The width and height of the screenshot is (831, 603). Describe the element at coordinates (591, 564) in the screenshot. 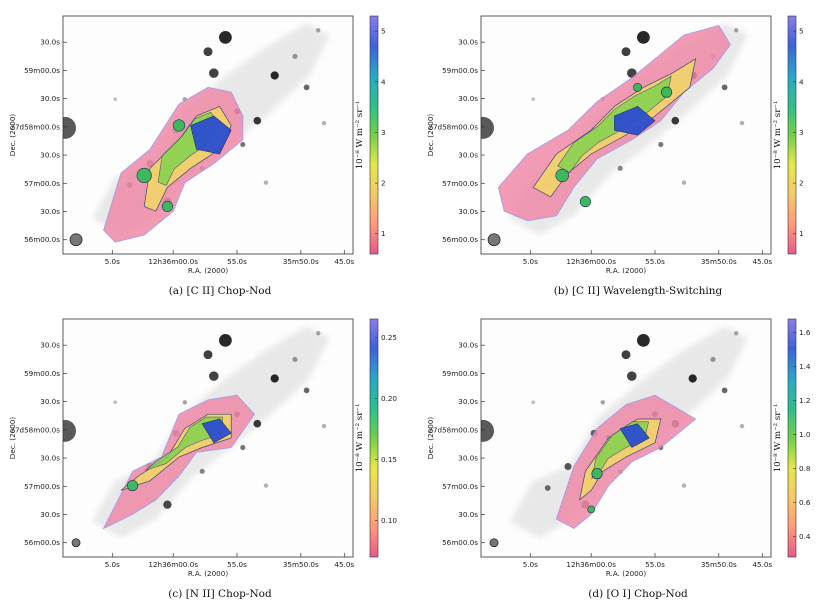

I see `x-tick-label: 12h36m00.0s` at that location.